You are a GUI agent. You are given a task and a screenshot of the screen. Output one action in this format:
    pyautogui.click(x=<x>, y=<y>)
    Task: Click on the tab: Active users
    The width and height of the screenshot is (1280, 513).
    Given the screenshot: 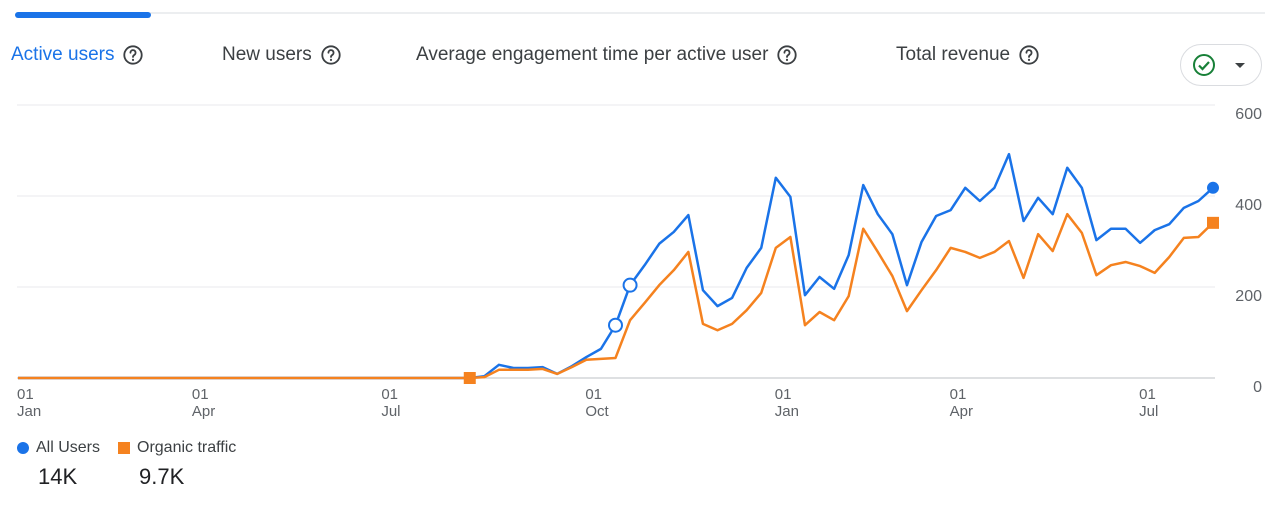 What is the action you would take?
    pyautogui.click(x=77, y=55)
    